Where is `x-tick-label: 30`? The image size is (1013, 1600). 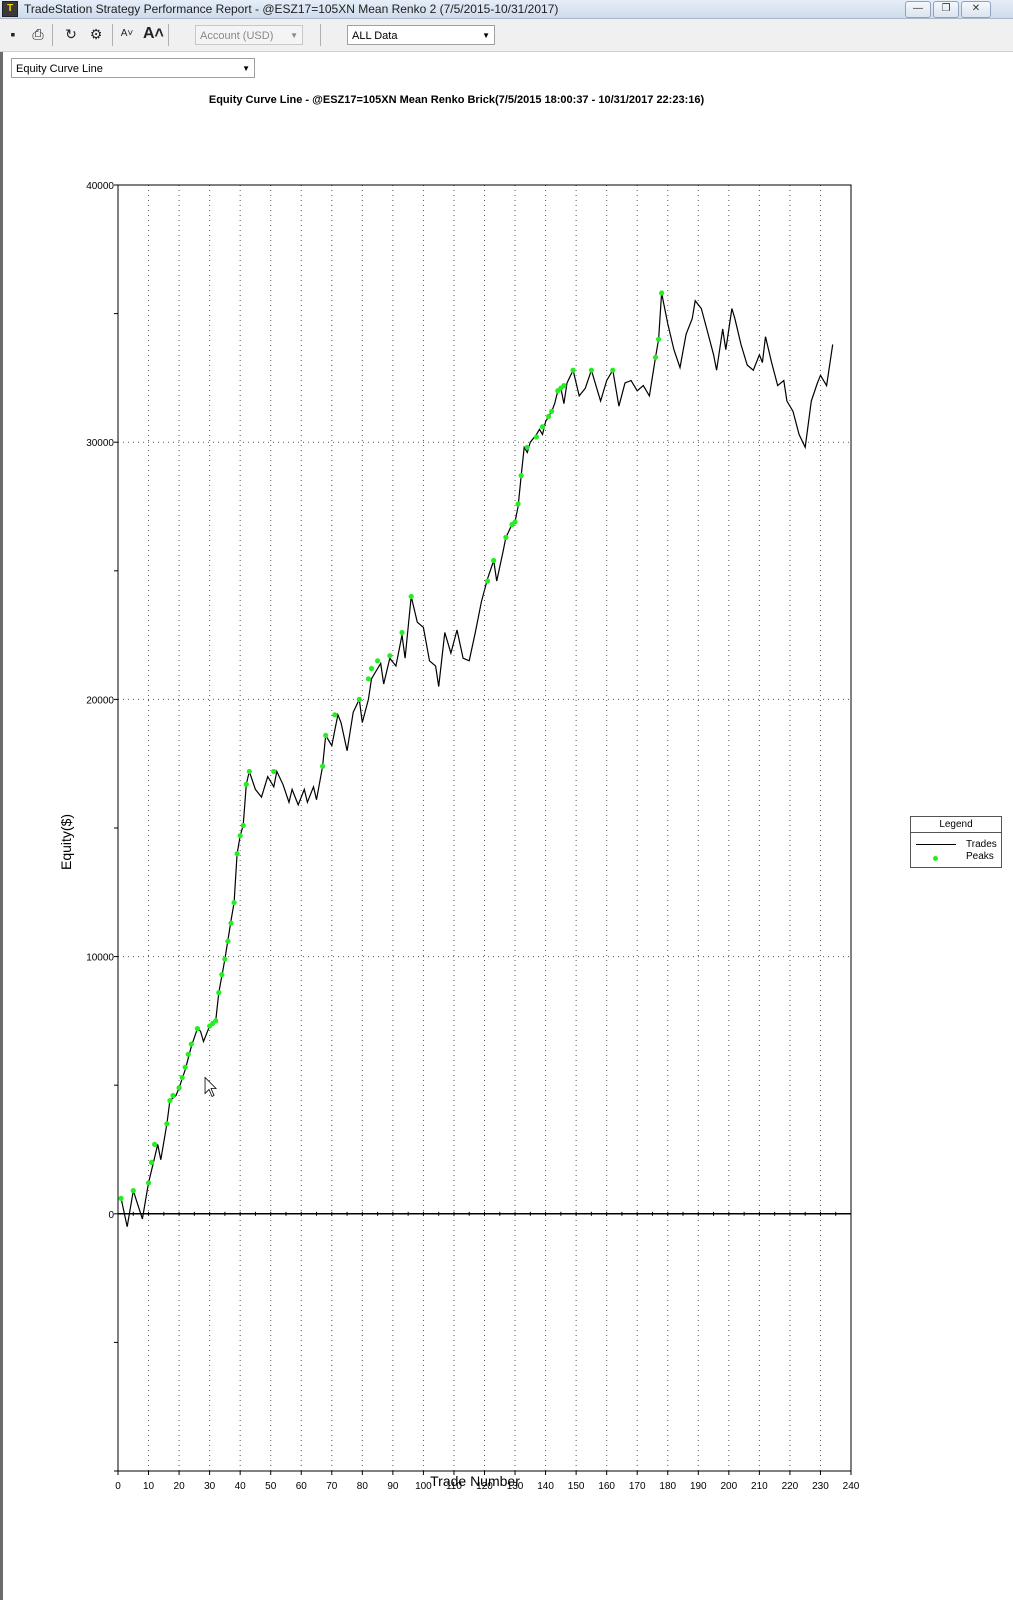 x-tick-label: 30 is located at coordinates (210, 1486).